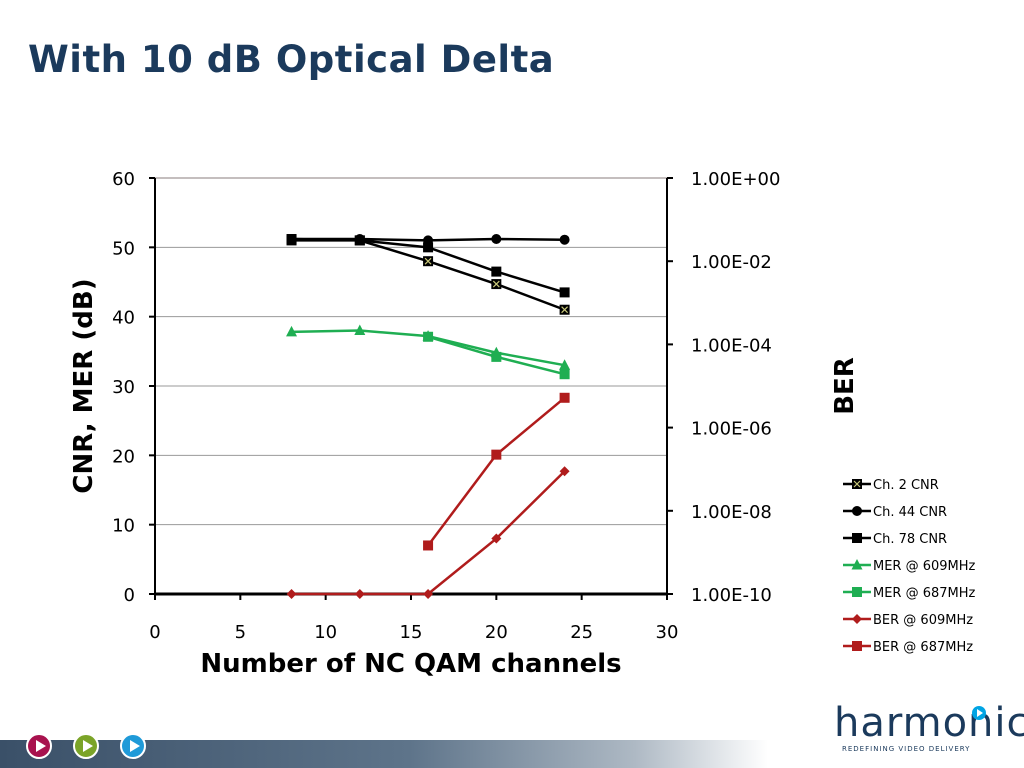 The height and width of the screenshot is (768, 1024). Describe the element at coordinates (924, 566) in the screenshot. I see `legend-label: MER @ 609MHz` at that location.